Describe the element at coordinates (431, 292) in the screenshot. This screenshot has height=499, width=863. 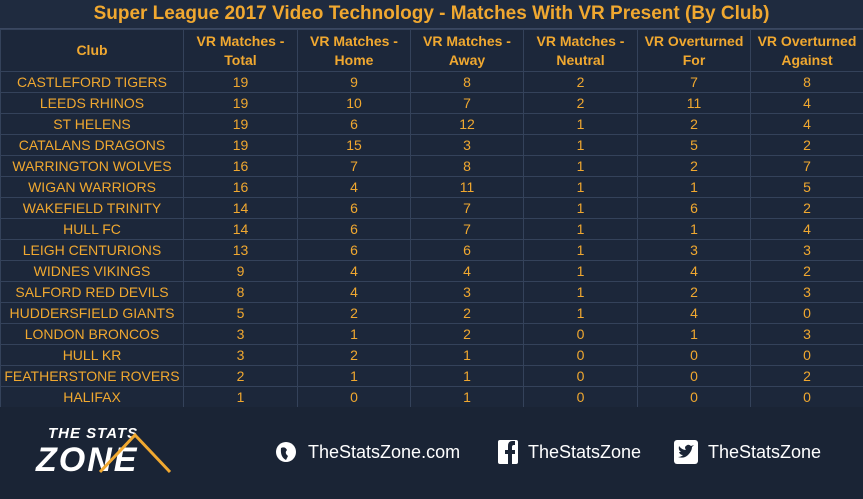
I see `table-row: SALFORD RED DEVILS 8 4 3 1 2 3` at that location.